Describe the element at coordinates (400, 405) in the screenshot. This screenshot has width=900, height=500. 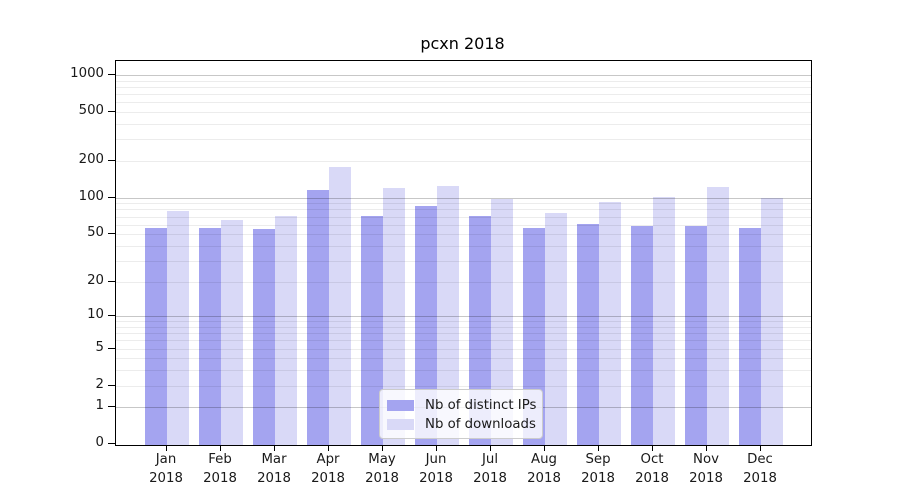
I see `legend-swatch-distinct-ips-icon` at that location.